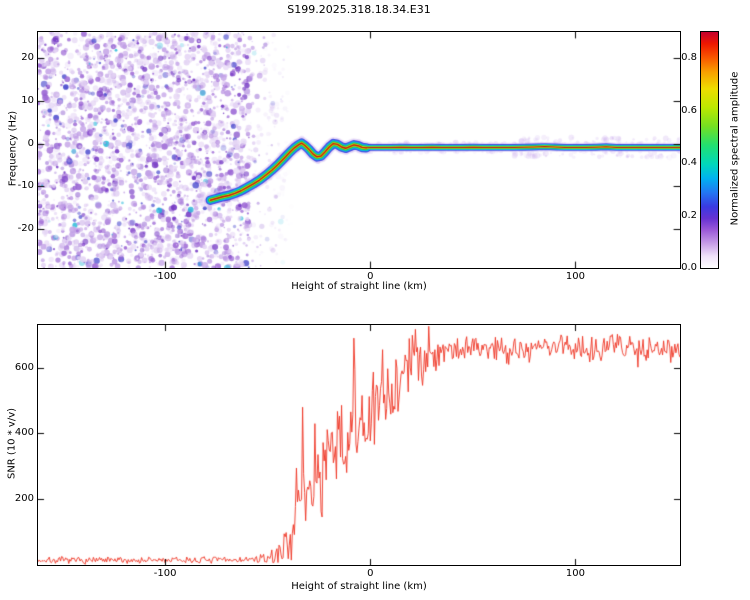 This screenshot has height=600, width=750. What do you see at coordinates (689, 163) in the screenshot?
I see `colorbar-tick-label: 0.4` at bounding box center [689, 163].